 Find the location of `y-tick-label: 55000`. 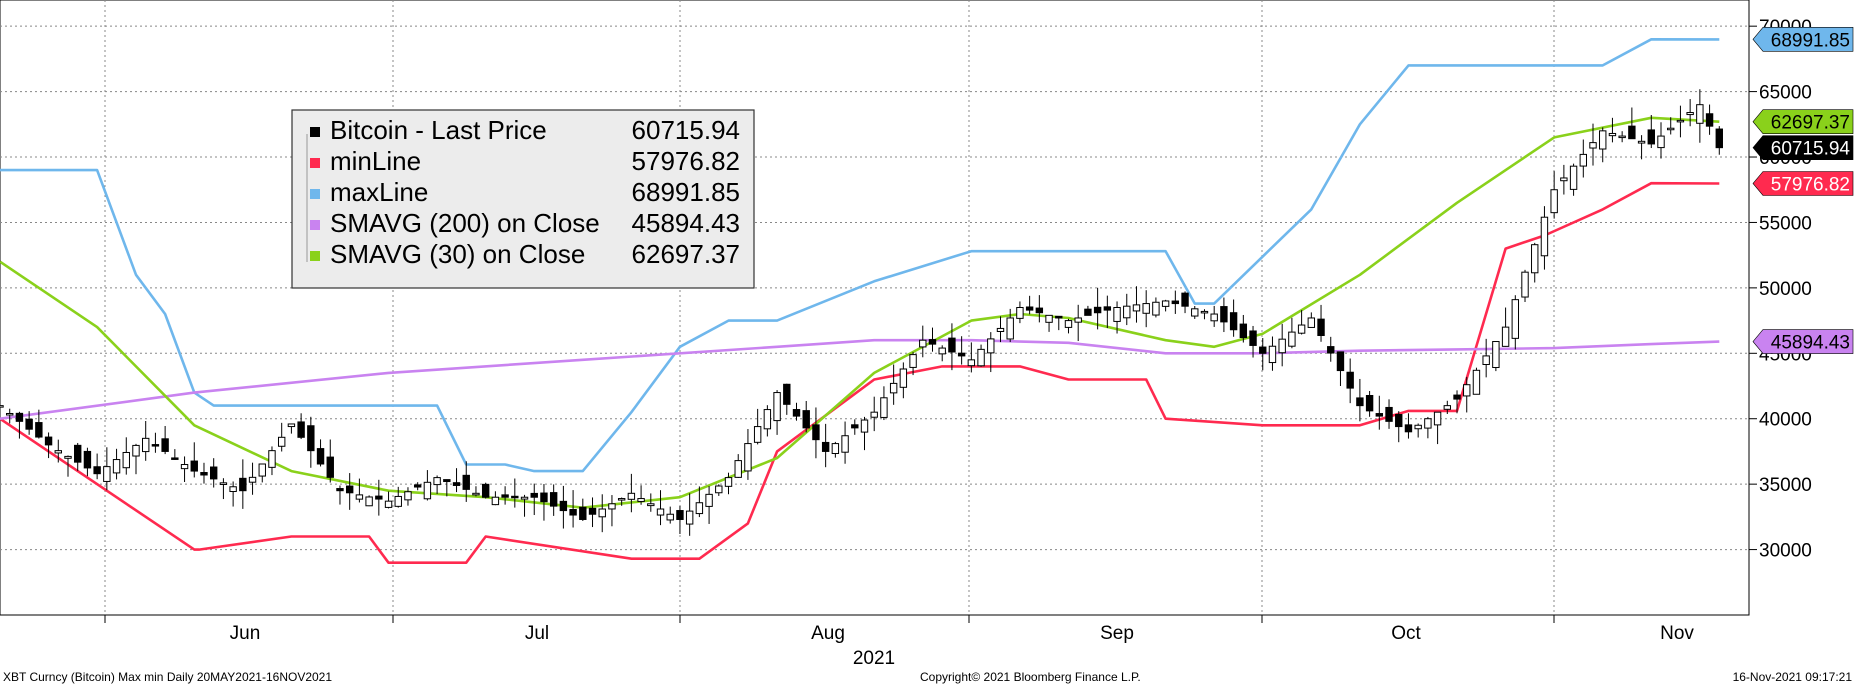

y-tick-label: 55000 is located at coordinates (1785, 223).